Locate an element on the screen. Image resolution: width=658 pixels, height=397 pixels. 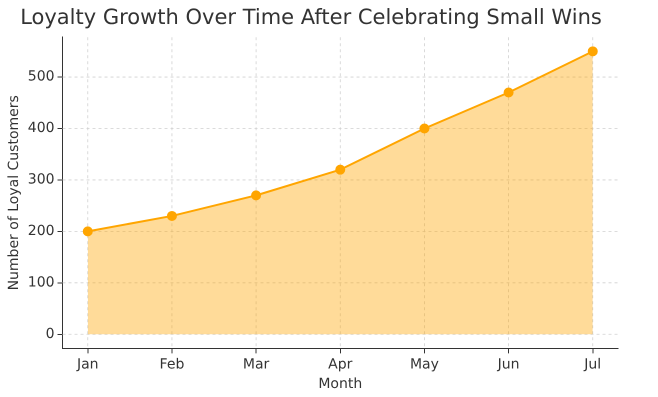
y-tick-label: 300 is located at coordinates (41, 180).